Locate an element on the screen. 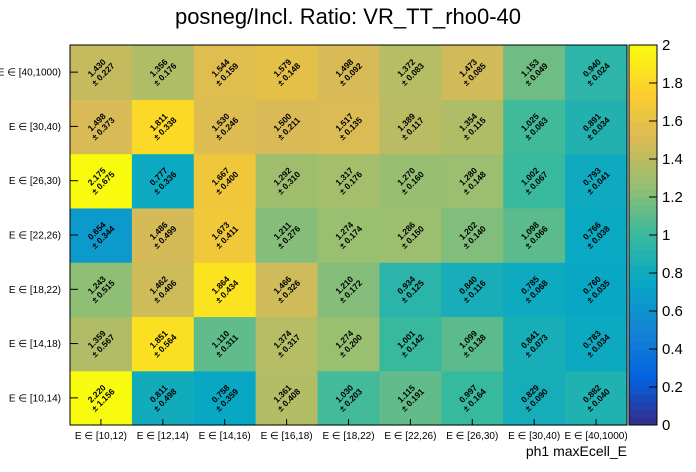 Image resolution: width=696 pixels, height=472 pixels. x-tick-label: E ∈ [10,12) is located at coordinates (101, 436).